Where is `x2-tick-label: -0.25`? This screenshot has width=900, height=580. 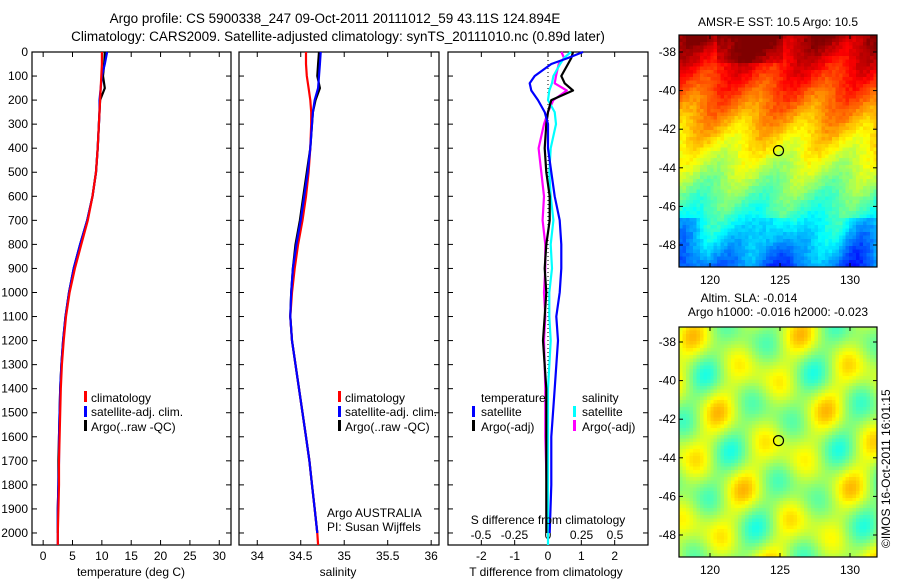 x2-tick-label: -0.25 is located at coordinates (515, 535).